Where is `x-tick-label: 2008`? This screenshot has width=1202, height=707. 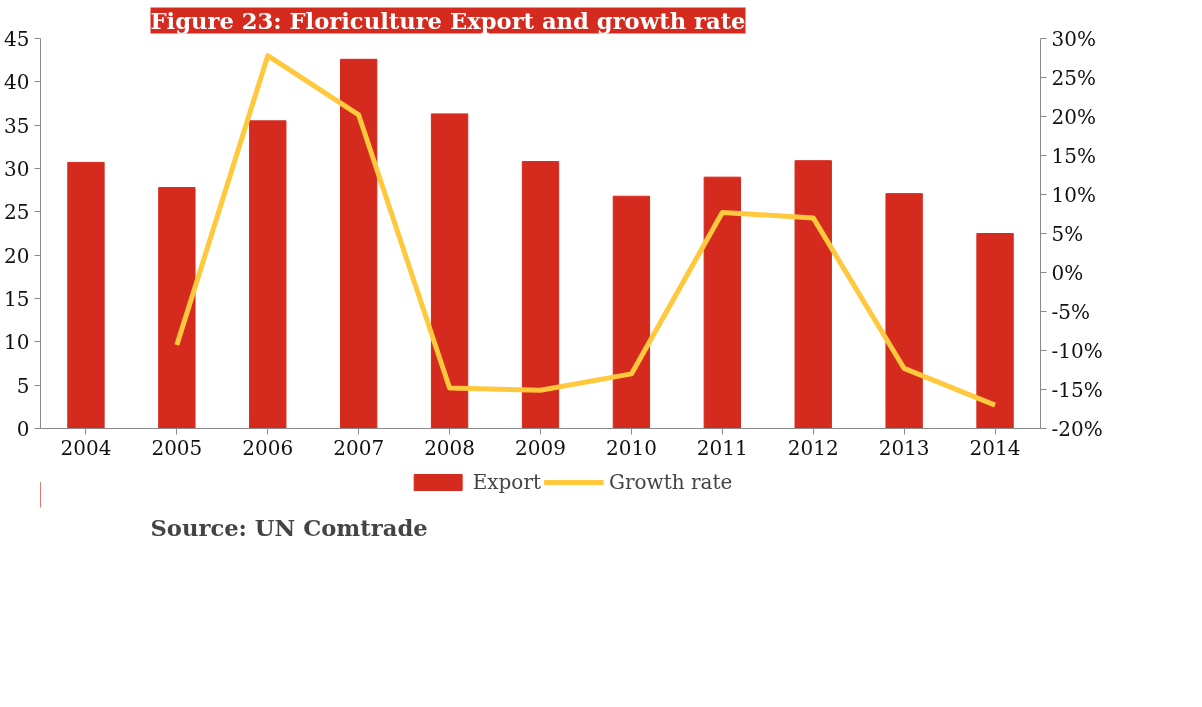 x-tick-label: 2008 is located at coordinates (450, 447).